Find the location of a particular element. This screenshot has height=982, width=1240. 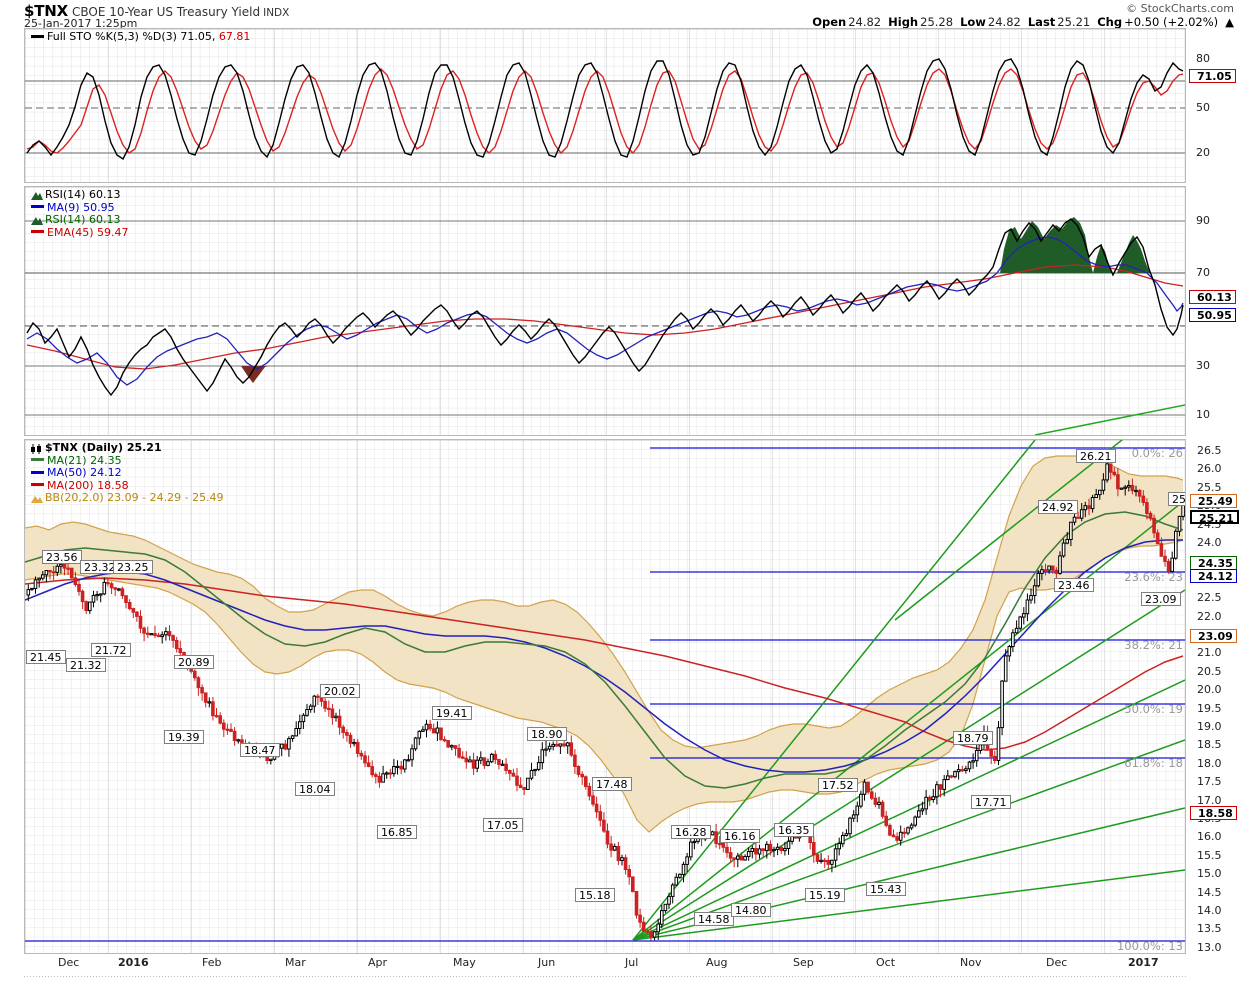

y-tick-price-17-5: 17.5 is located at coordinates (1209, 782).